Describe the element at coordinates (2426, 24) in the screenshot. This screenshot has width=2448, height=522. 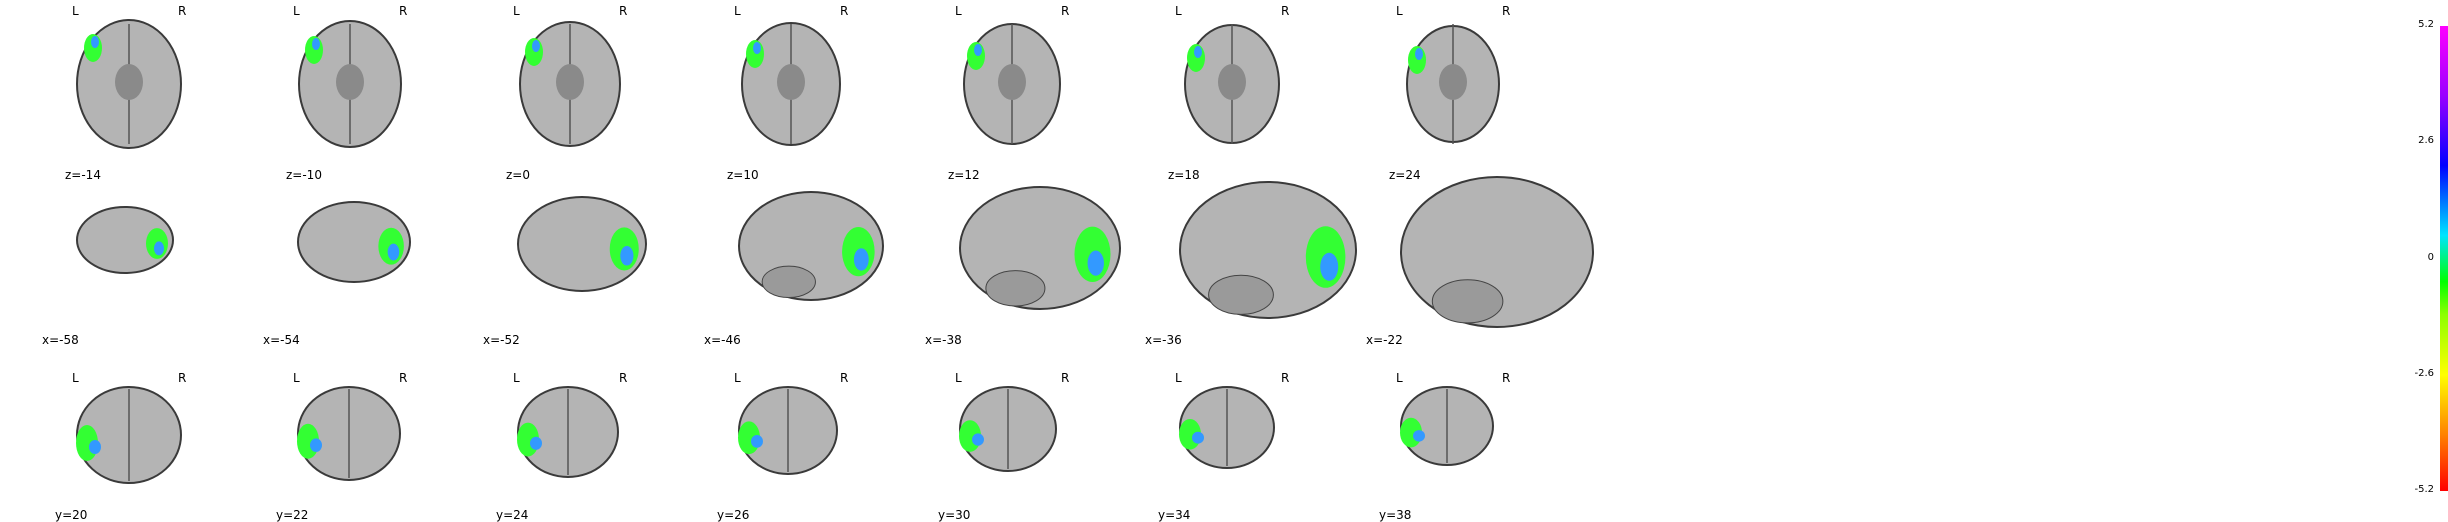
I see `colorbar-tick-label: 5.2` at that location.